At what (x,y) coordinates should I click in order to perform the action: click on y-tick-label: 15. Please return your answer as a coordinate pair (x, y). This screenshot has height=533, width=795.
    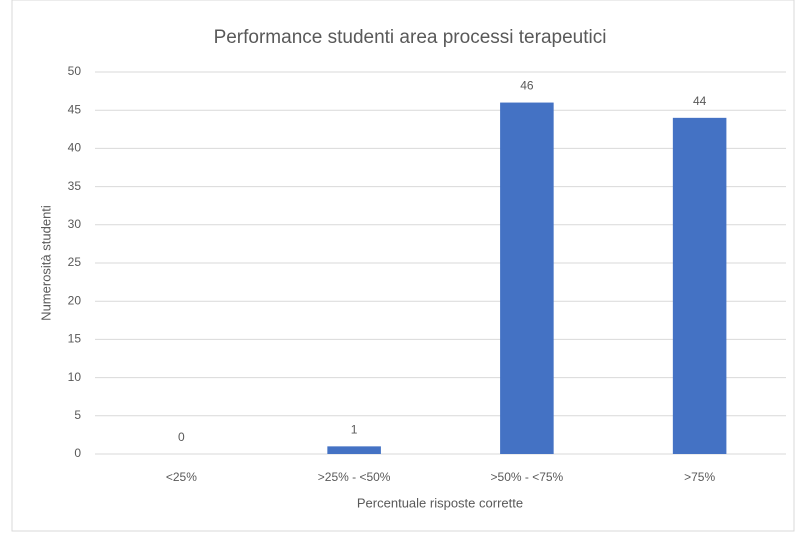
    Looking at the image, I should click on (75, 339).